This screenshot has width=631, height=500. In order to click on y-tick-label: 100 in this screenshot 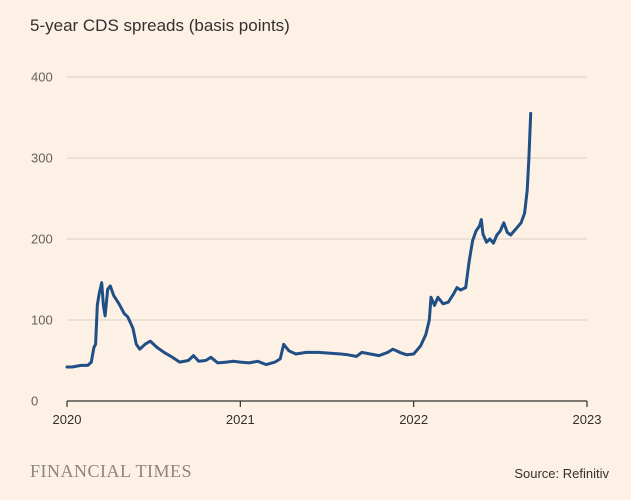, I will do `click(42, 320)`.